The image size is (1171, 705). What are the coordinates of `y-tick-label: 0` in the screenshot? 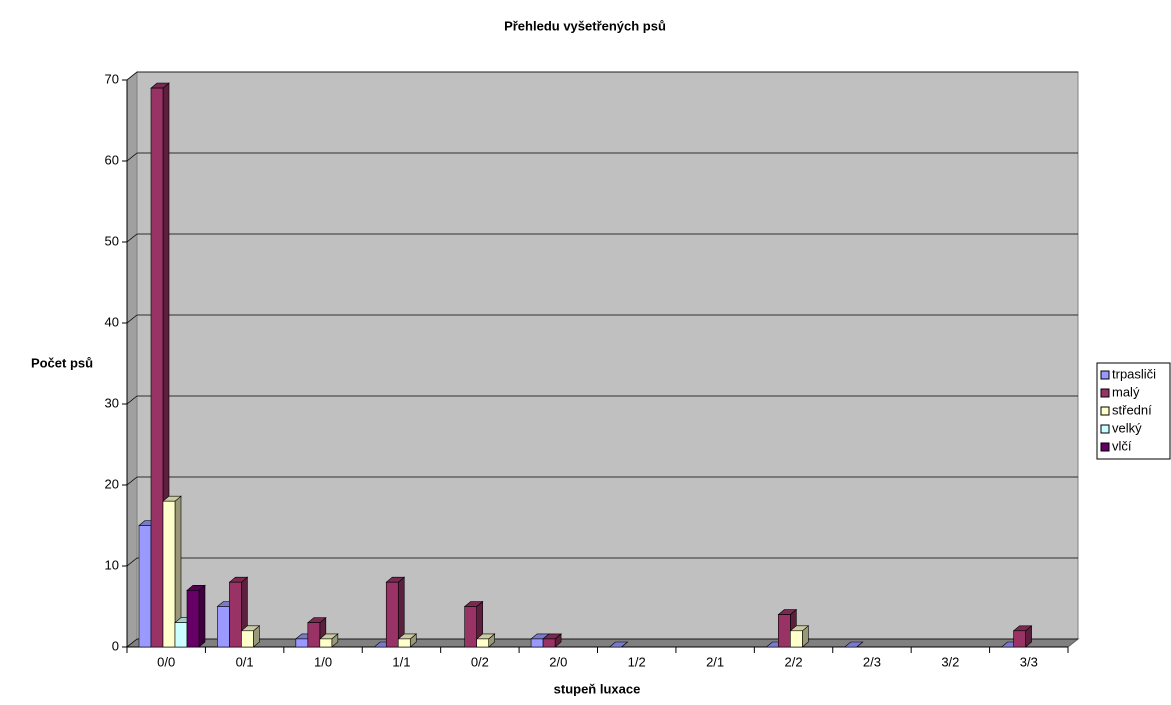 It's located at (115, 645).